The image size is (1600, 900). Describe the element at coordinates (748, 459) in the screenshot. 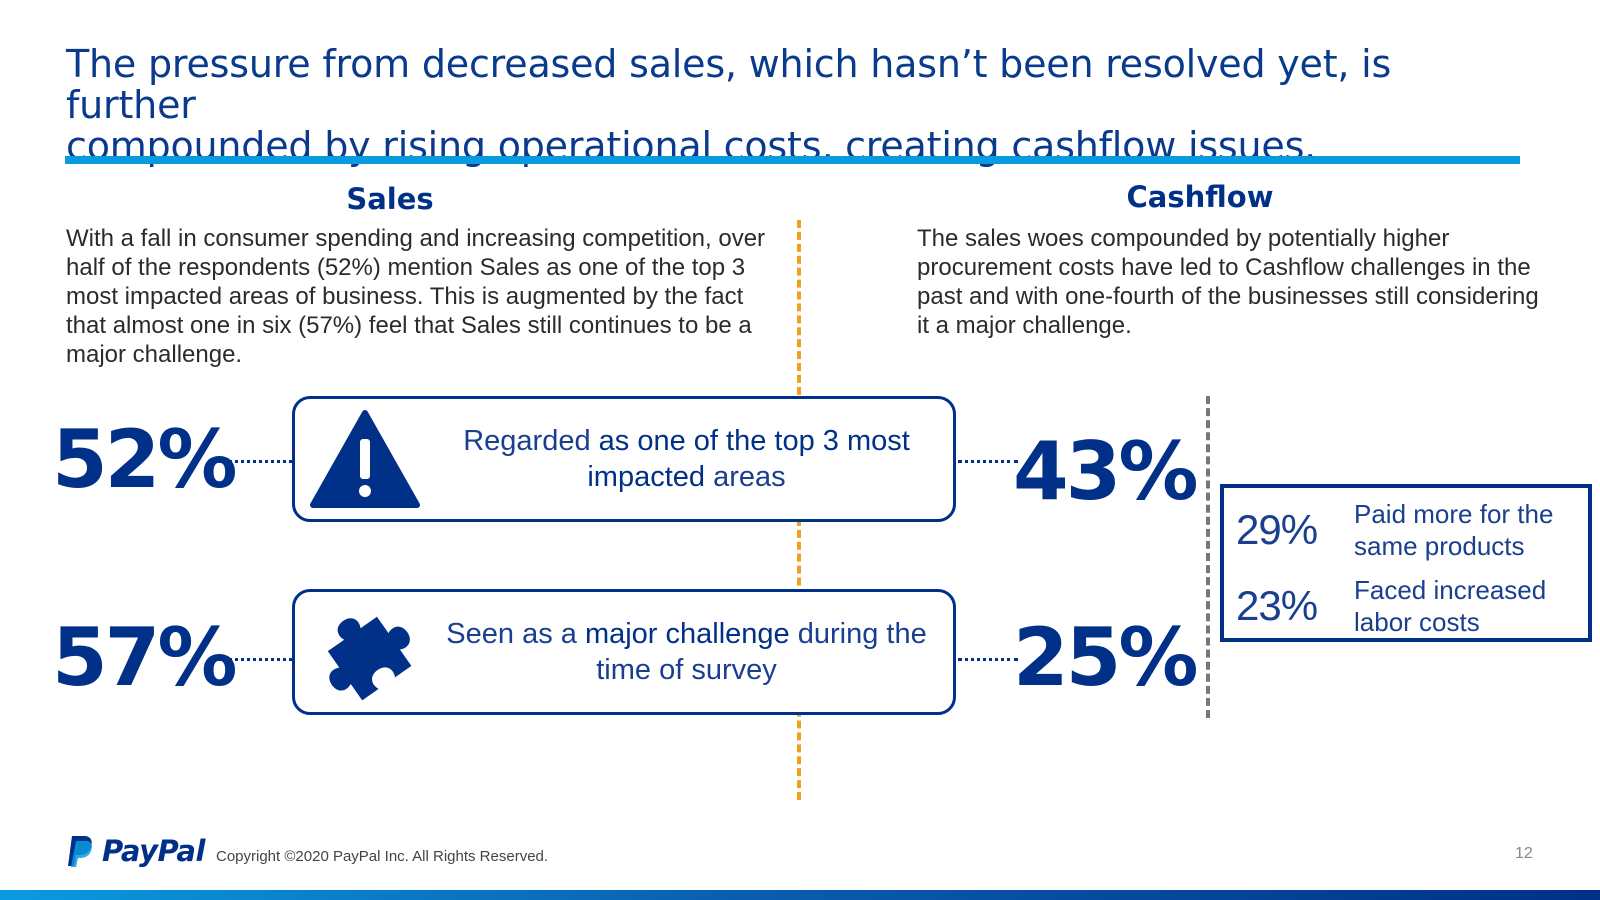

I see `callout-text-emphasis: as one of the top 3 most impacted` at that location.